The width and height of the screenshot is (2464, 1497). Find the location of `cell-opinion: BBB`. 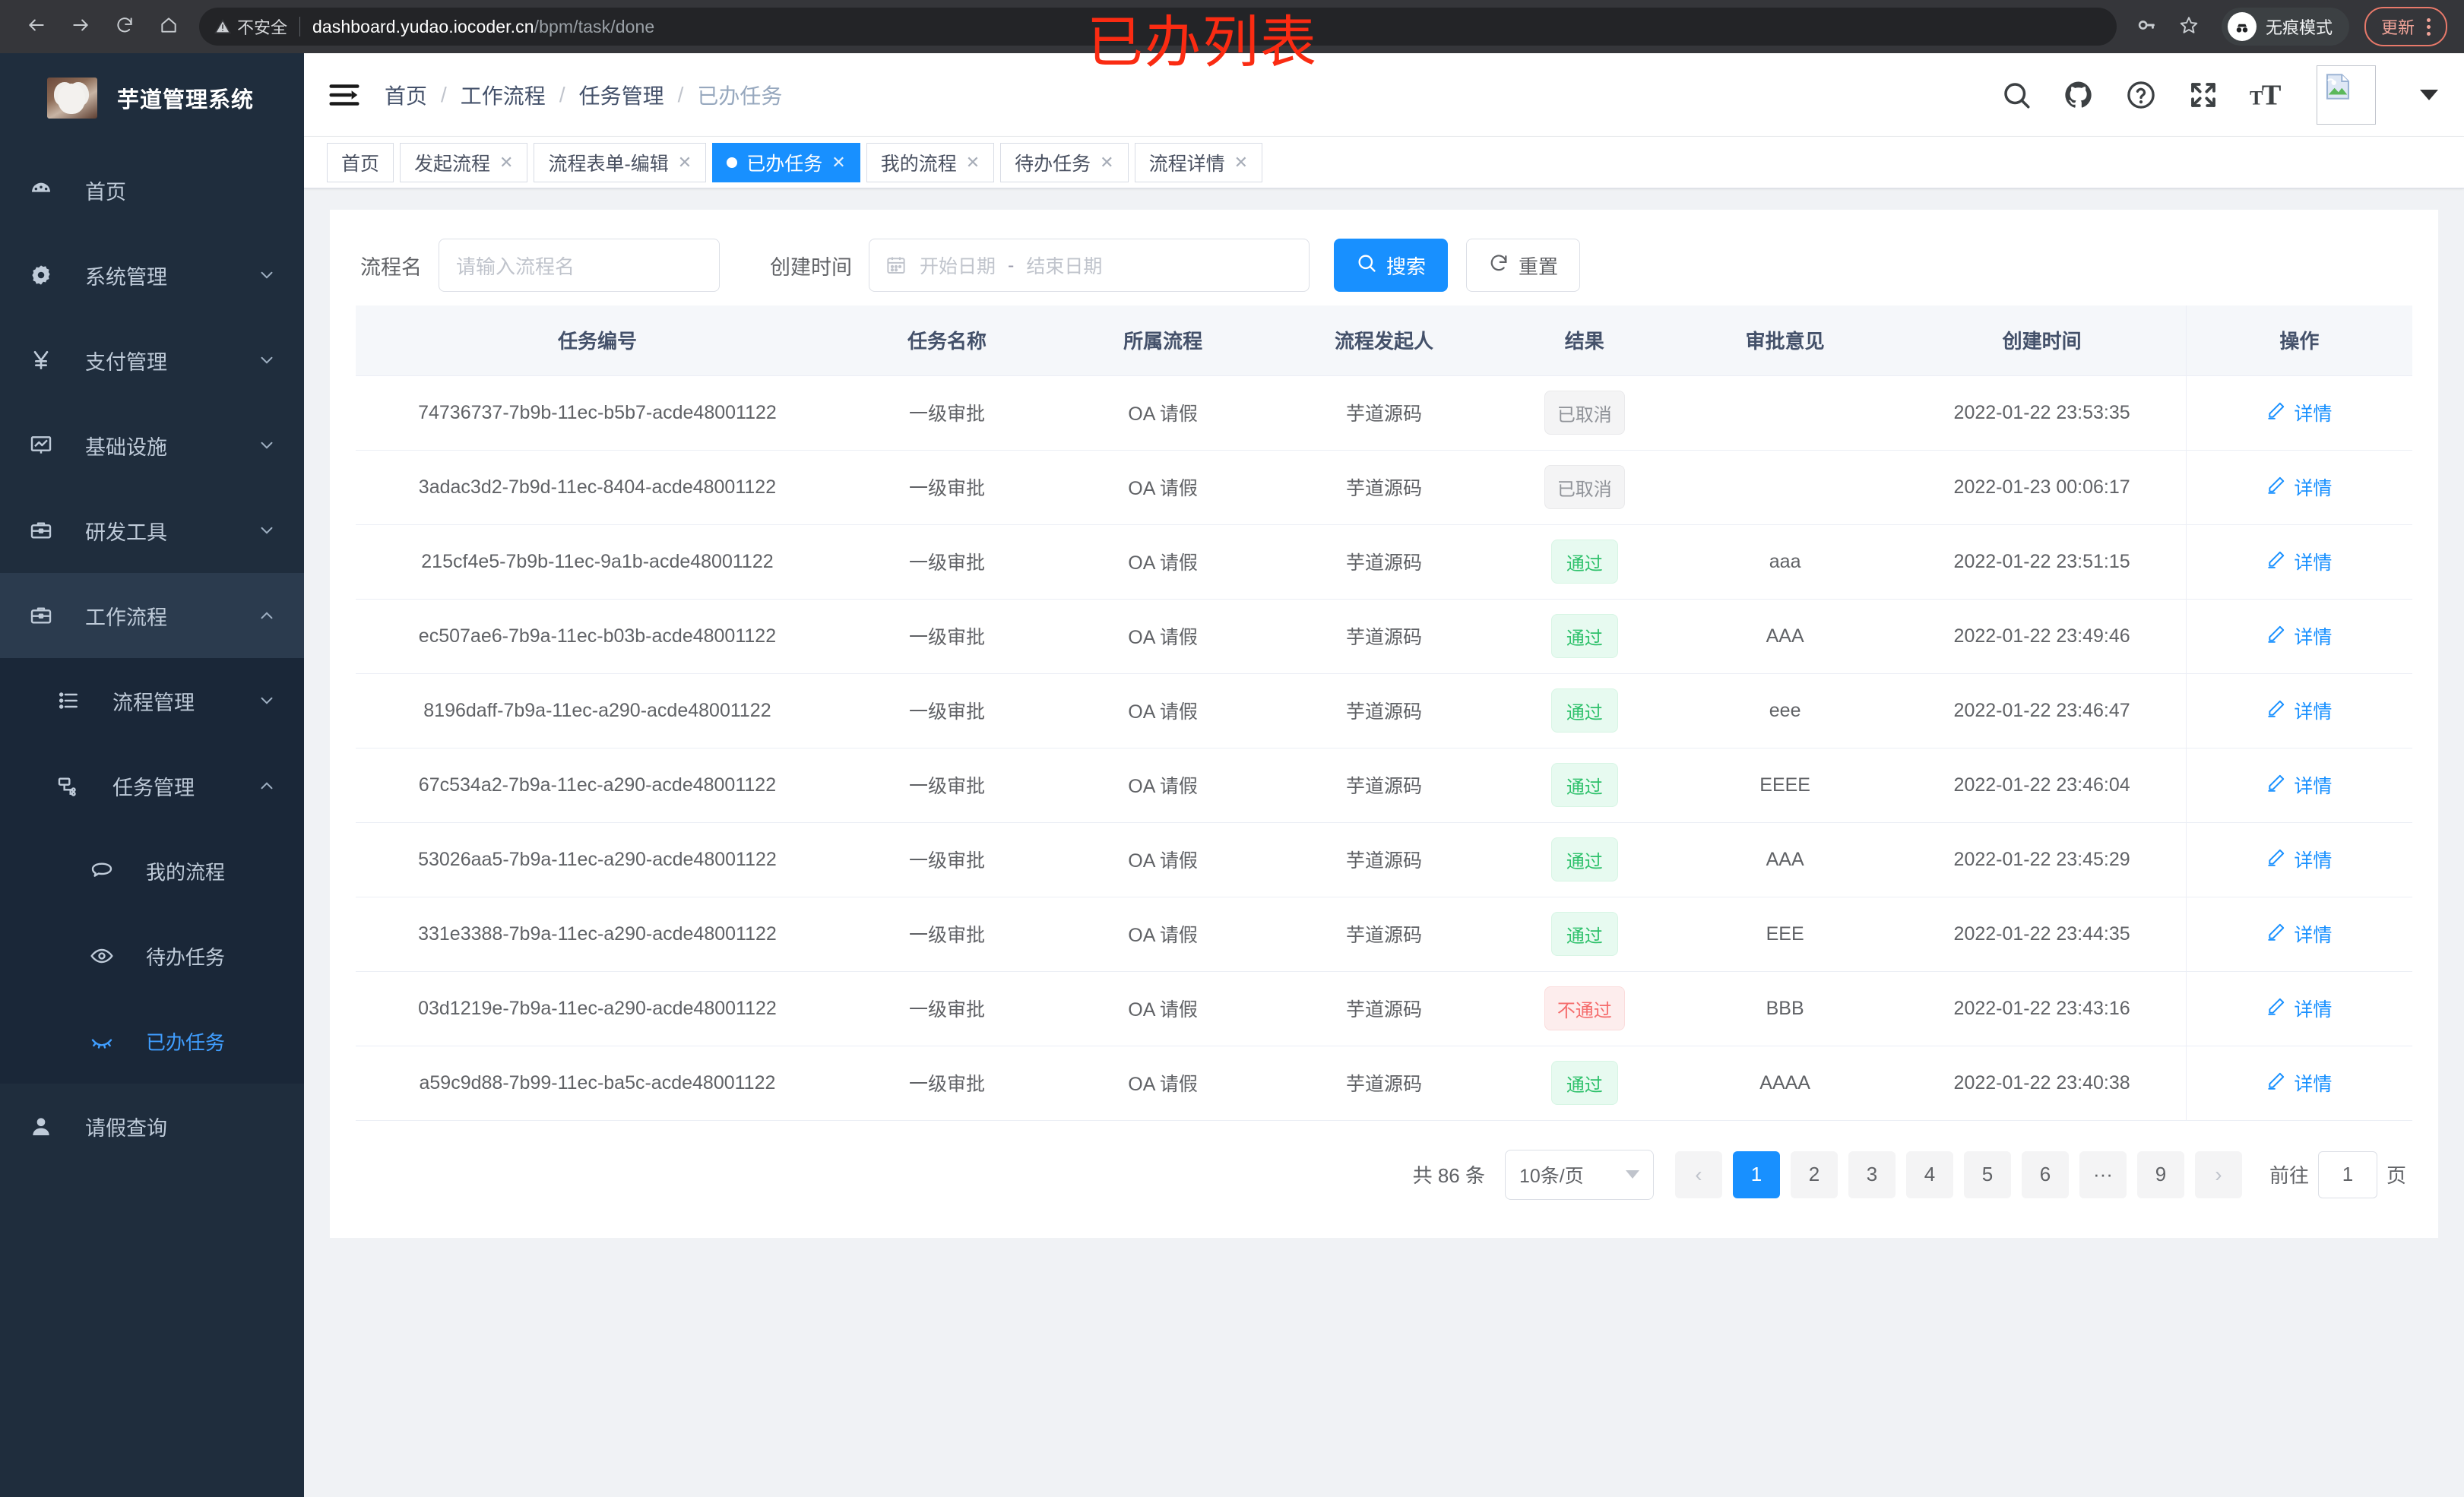

cell-opinion: BBB is located at coordinates (1785, 1008).